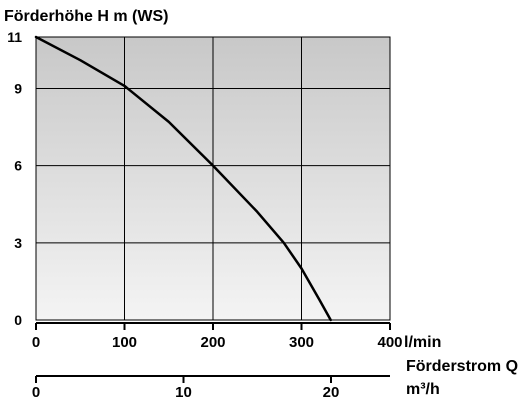  I want to click on x-tick-label-primary: 200, so click(212, 342).